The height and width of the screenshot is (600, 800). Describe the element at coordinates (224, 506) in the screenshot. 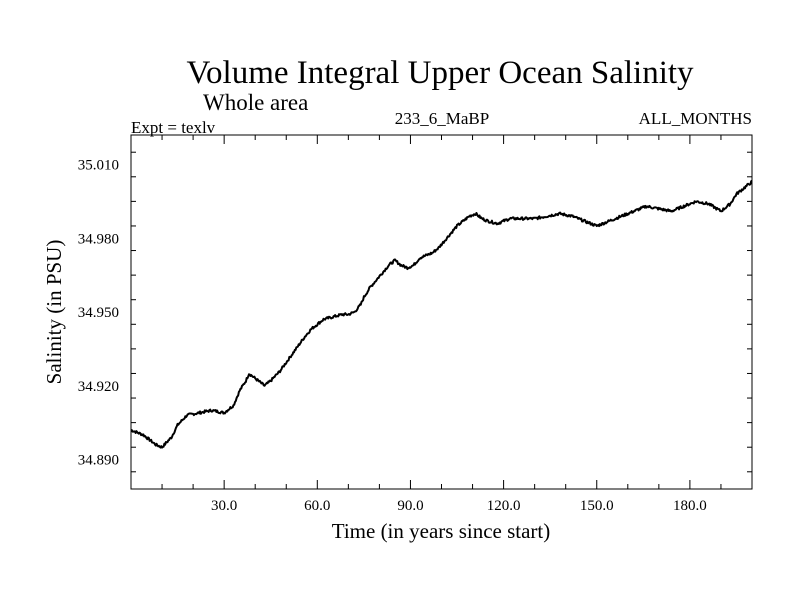

I see `x-tick-label: 30.0` at that location.